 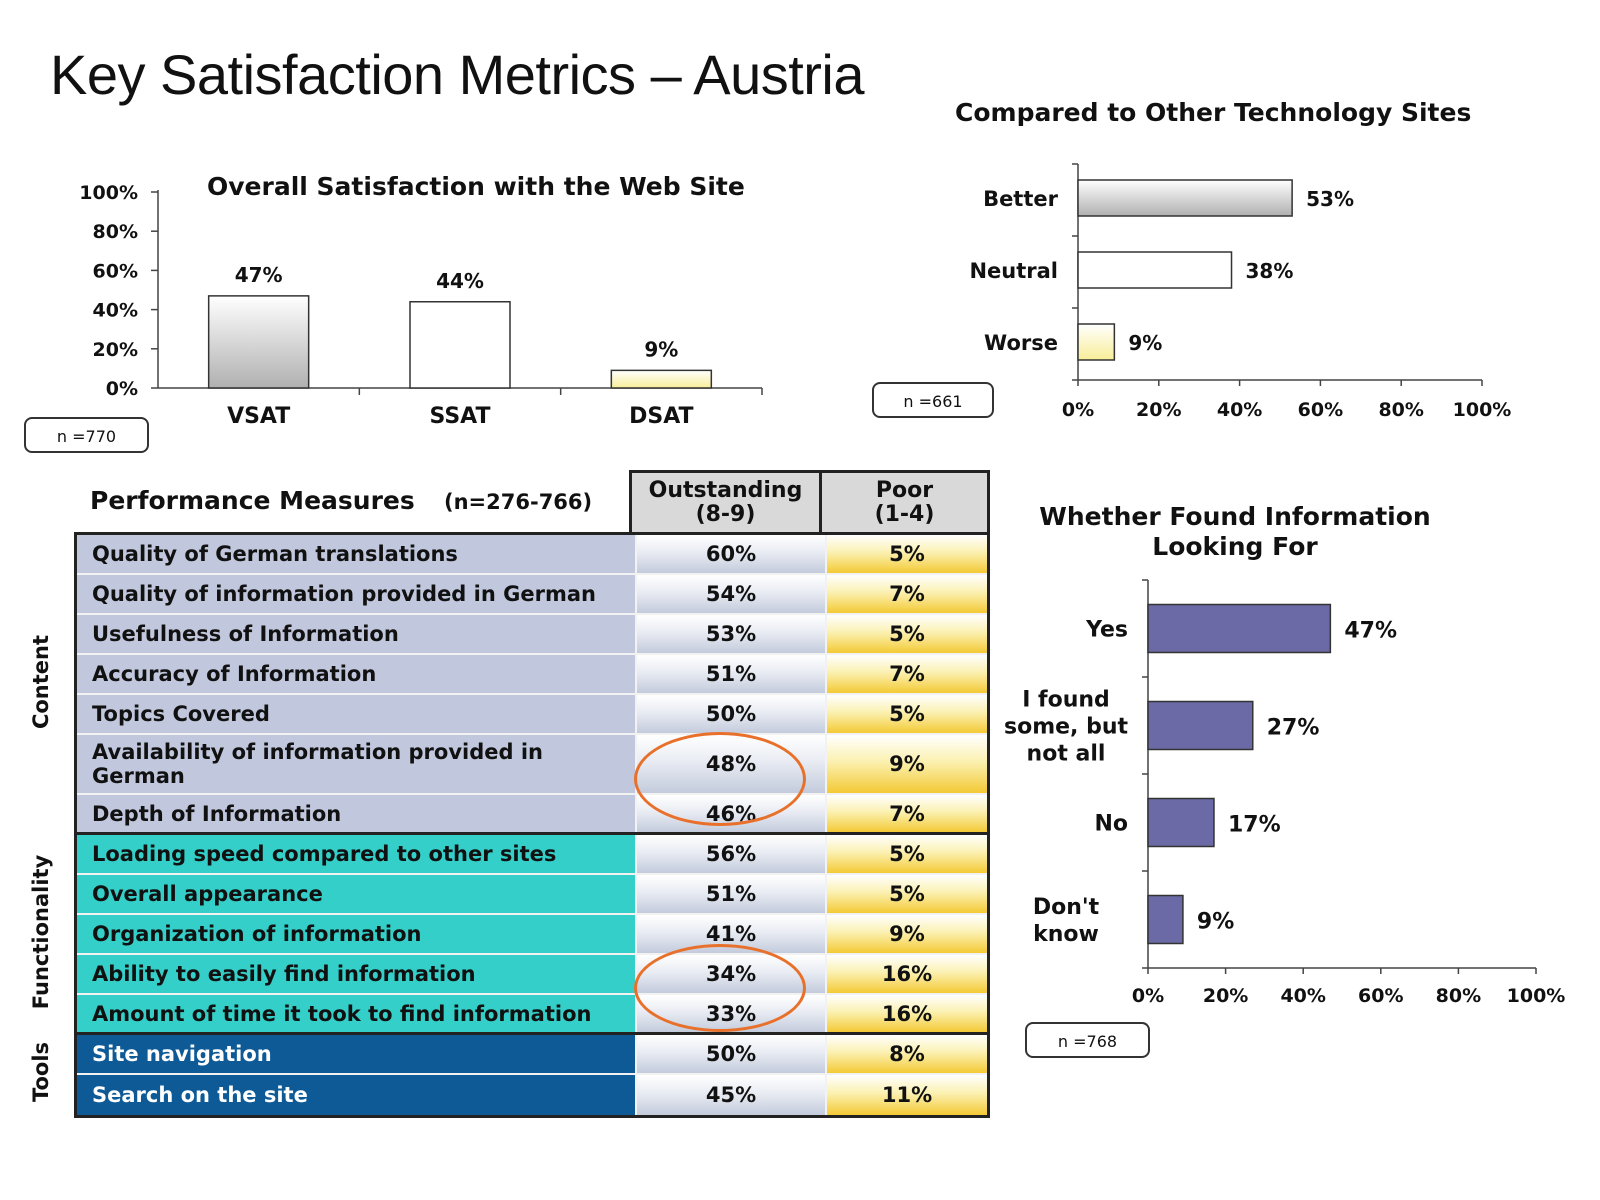 I want to click on outstanding-value: 33%, so click(x=730, y=1013).